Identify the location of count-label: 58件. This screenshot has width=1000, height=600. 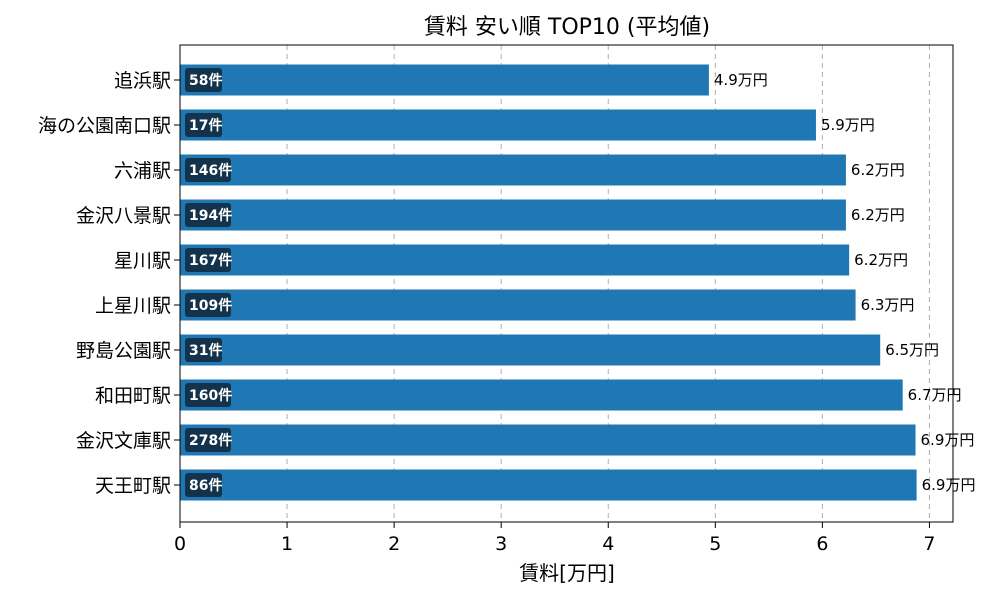
(205, 80).